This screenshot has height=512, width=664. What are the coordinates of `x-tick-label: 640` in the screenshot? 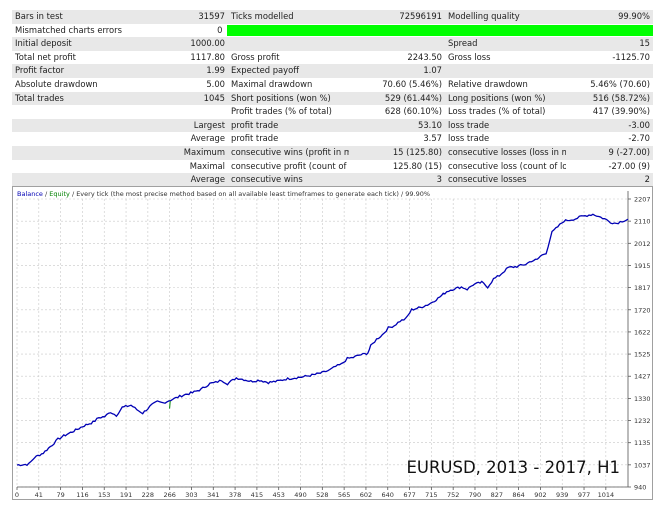 It's located at (388, 495).